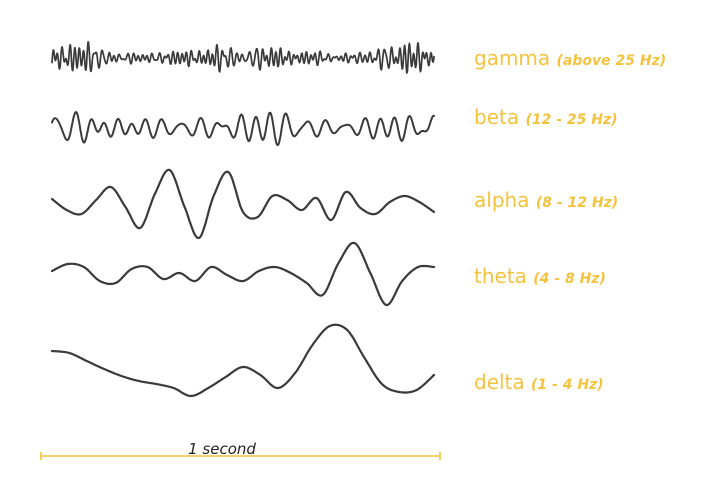  I want to click on band-name-gamma: gamma, so click(512, 58).